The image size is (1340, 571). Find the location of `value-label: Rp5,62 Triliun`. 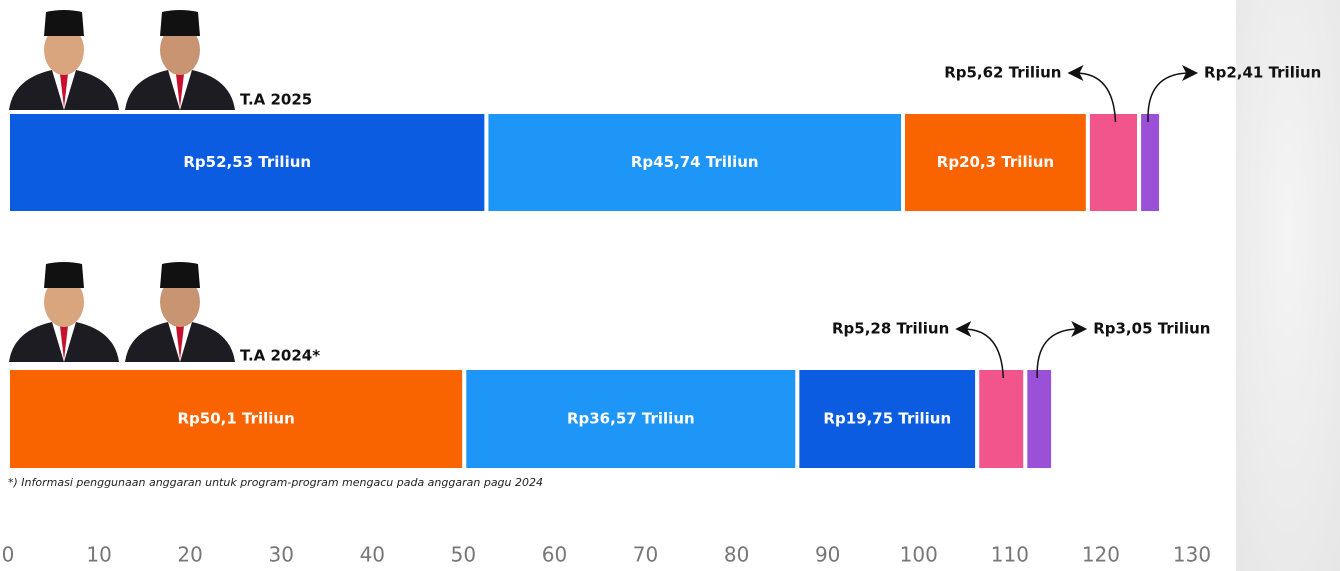

value-label: Rp5,62 Triliun is located at coordinates (1002, 73).